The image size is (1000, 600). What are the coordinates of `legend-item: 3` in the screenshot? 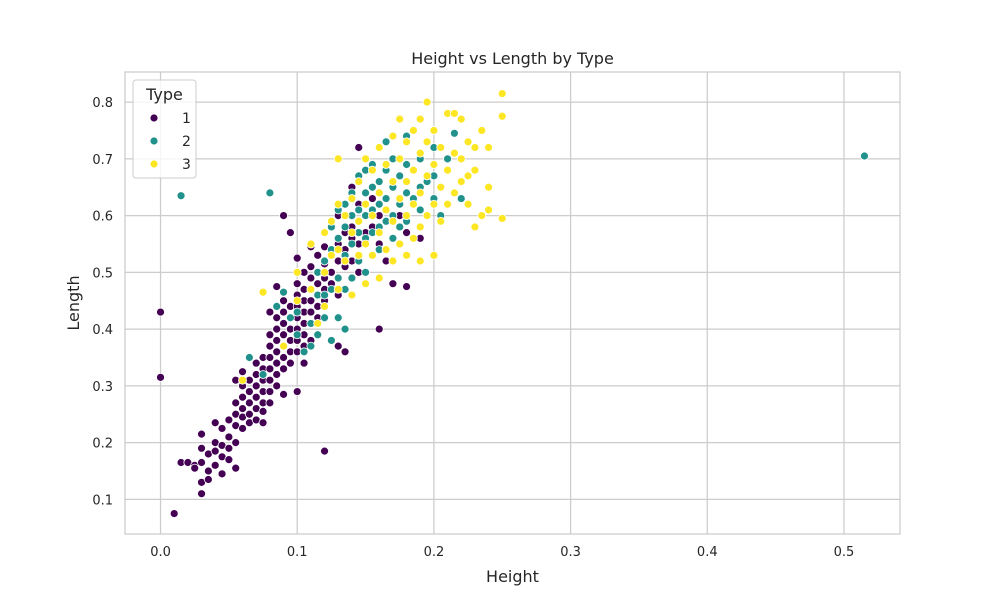 It's located at (170, 165).